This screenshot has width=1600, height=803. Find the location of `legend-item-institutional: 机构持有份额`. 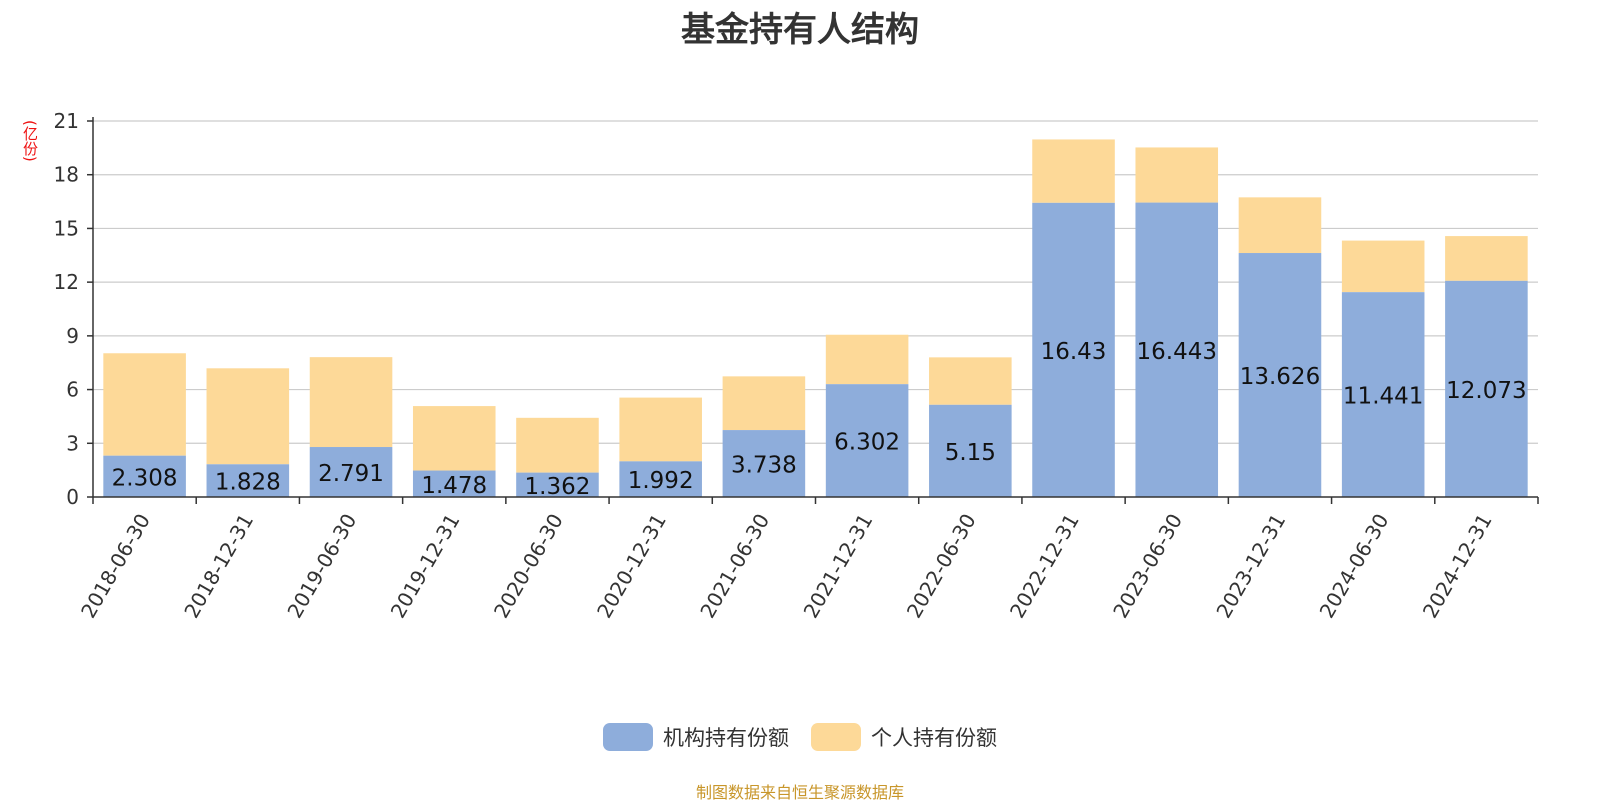

legend-item-institutional: 机构持有份额 is located at coordinates (696, 737).